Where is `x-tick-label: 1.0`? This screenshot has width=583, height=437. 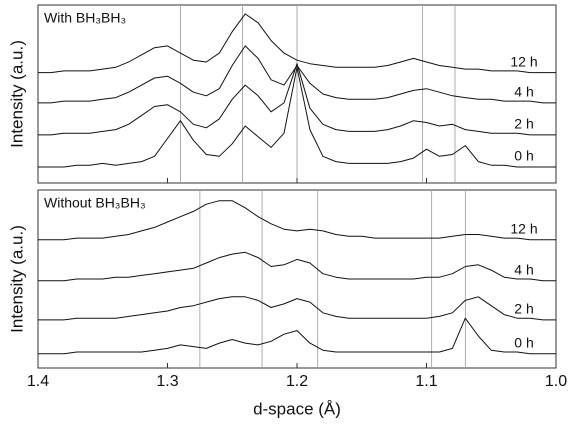
x-tick-label: 1.0 is located at coordinates (556, 381).